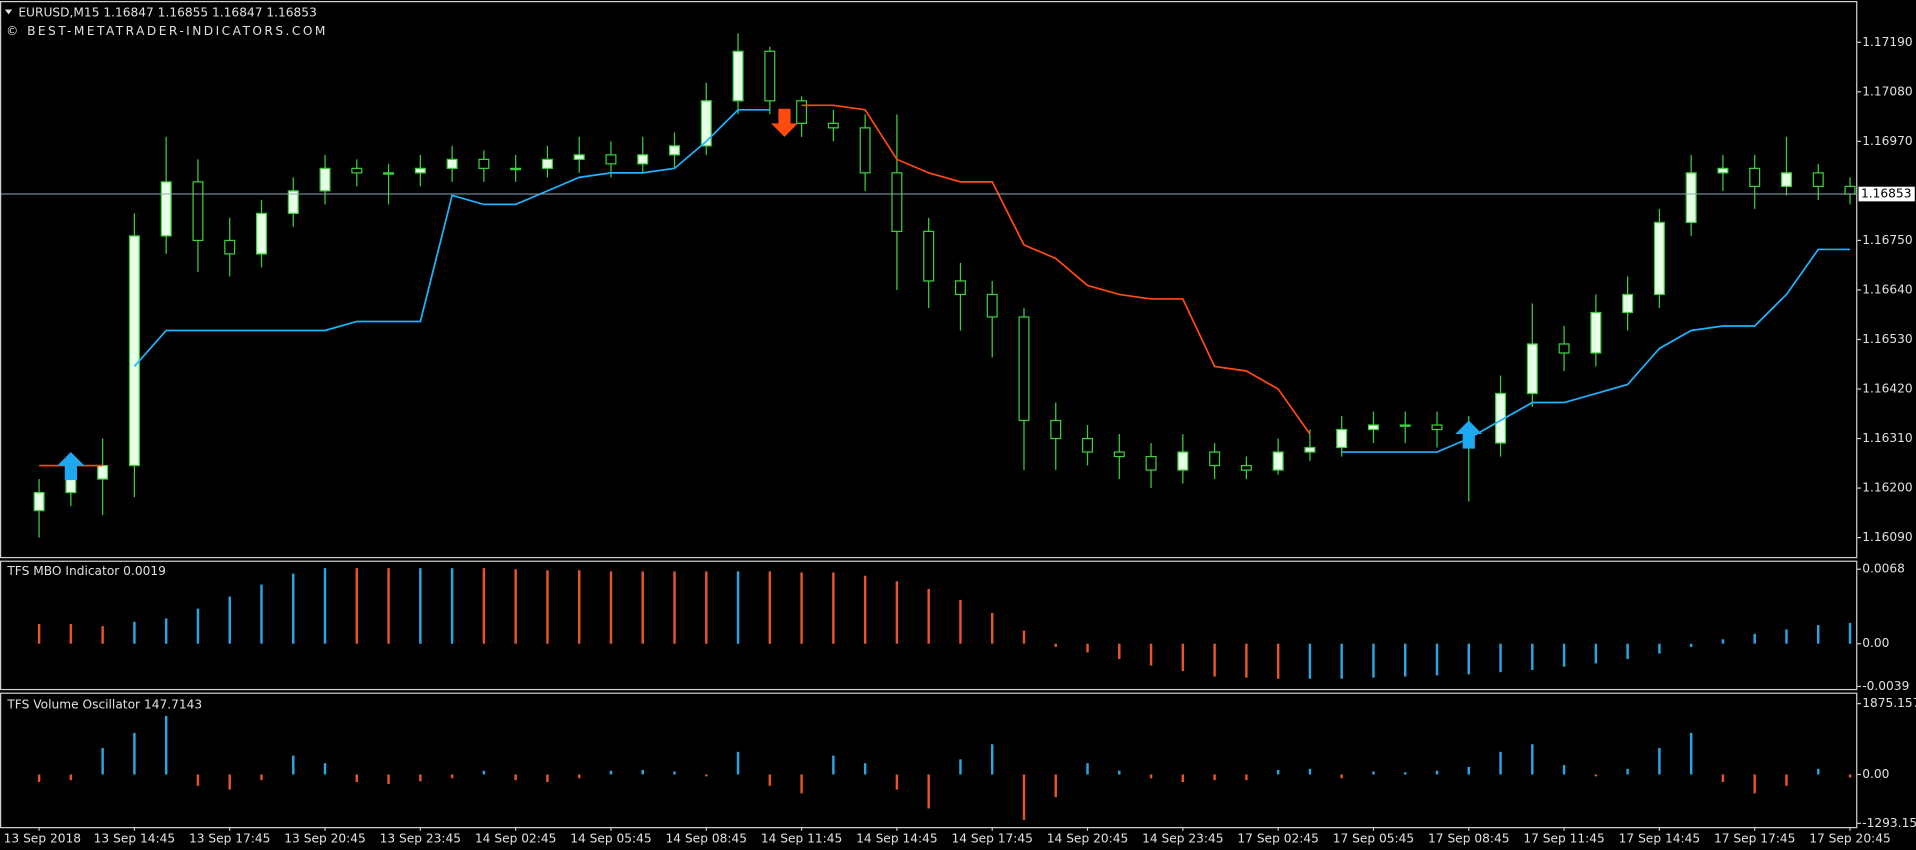 The width and height of the screenshot is (1916, 850). I want to click on x-tick-label: 14 Sep 02:45, so click(515, 839).